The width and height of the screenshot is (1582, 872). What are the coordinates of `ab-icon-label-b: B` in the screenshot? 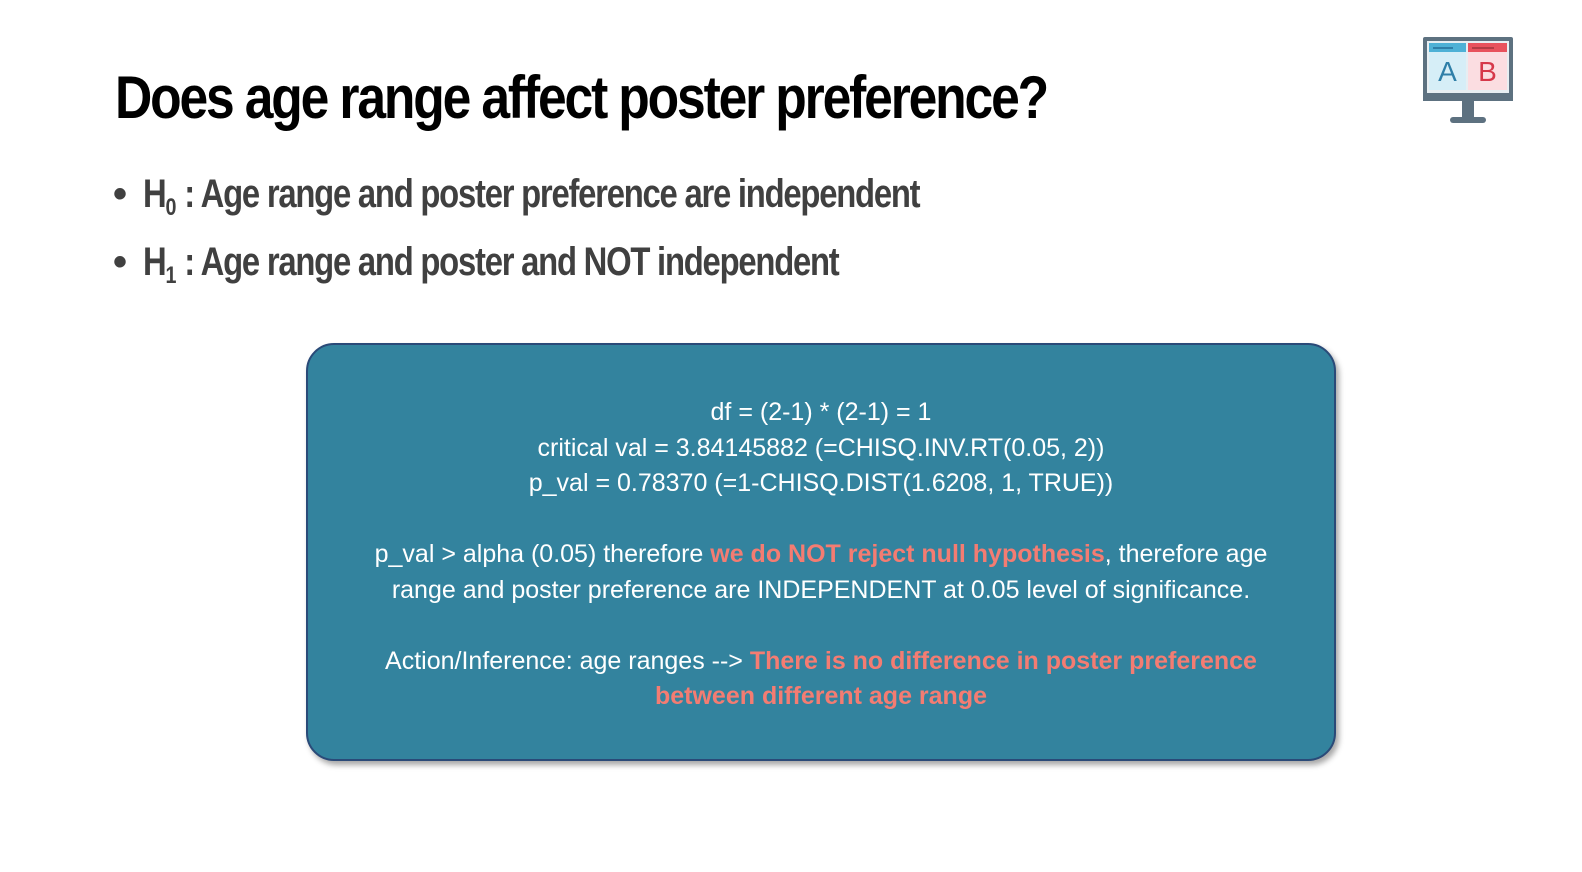 It's located at (1487, 71).